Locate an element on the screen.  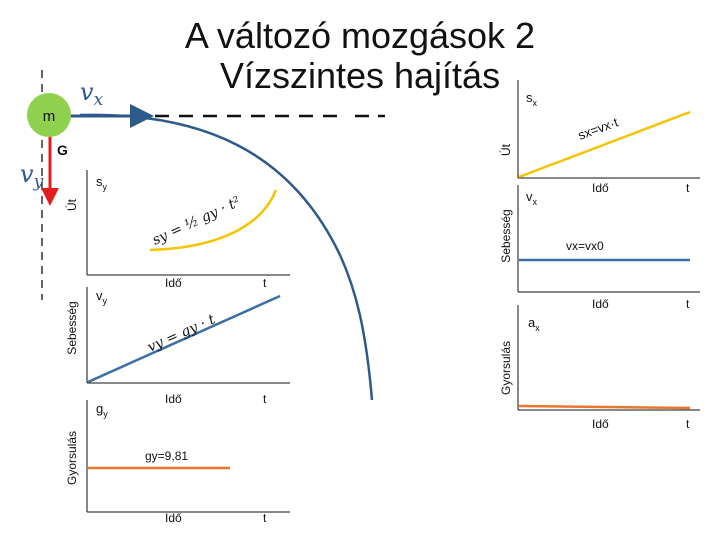
left-vel-xlabel: Idő is located at coordinates (173, 399).